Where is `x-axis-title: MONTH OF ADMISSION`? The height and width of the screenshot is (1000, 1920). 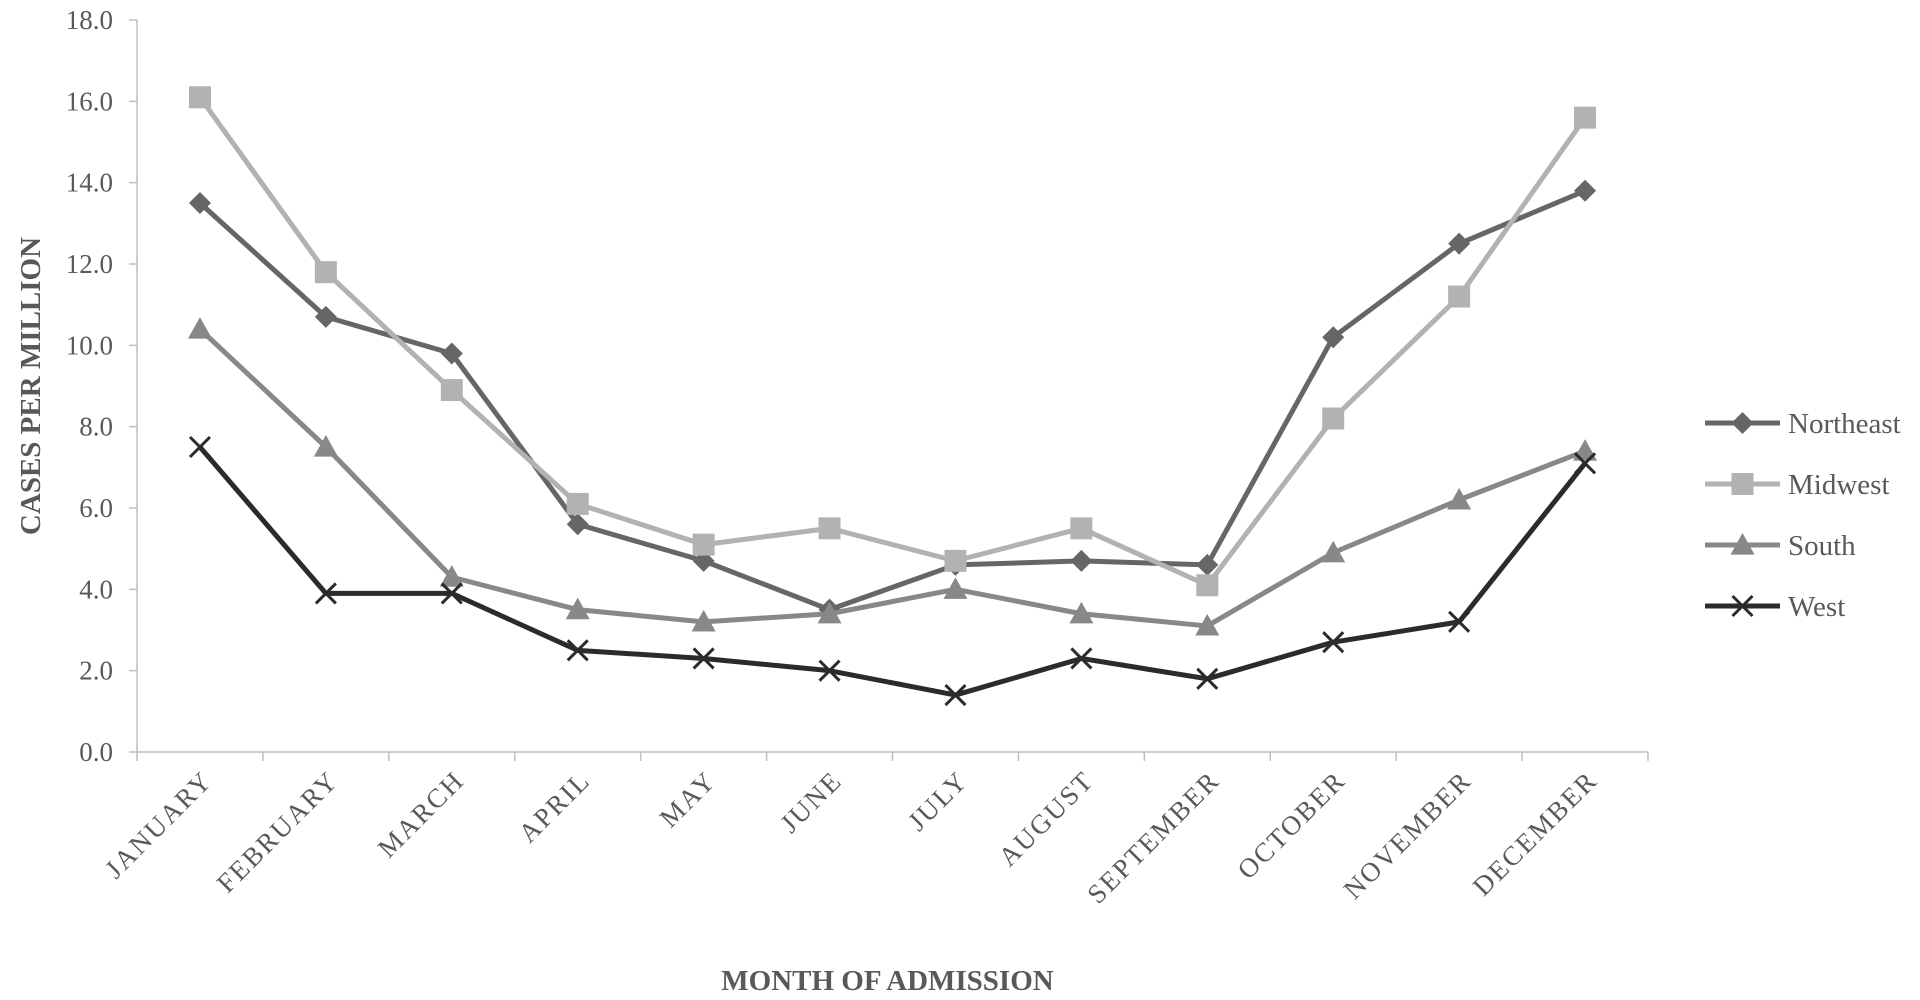
x-axis-title: MONTH OF ADMISSION is located at coordinates (887, 980).